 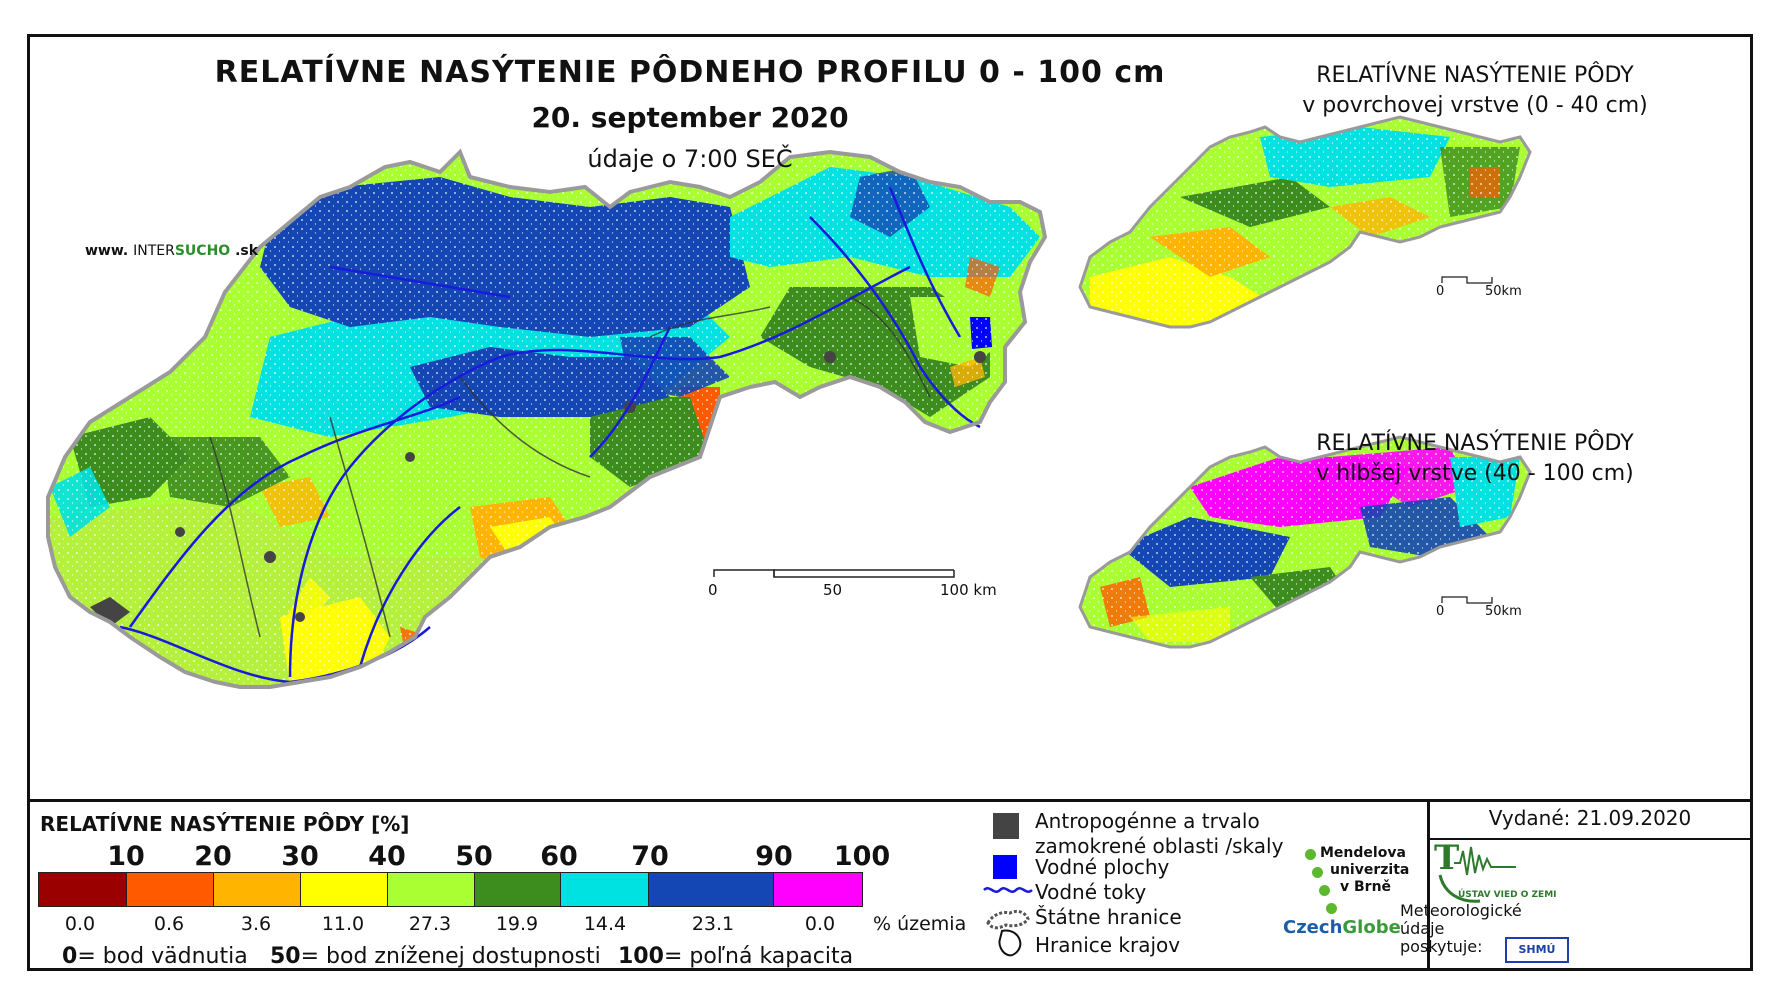 I want to click on note-text: = bod zníženej dostupnosti, so click(x=450, y=956).